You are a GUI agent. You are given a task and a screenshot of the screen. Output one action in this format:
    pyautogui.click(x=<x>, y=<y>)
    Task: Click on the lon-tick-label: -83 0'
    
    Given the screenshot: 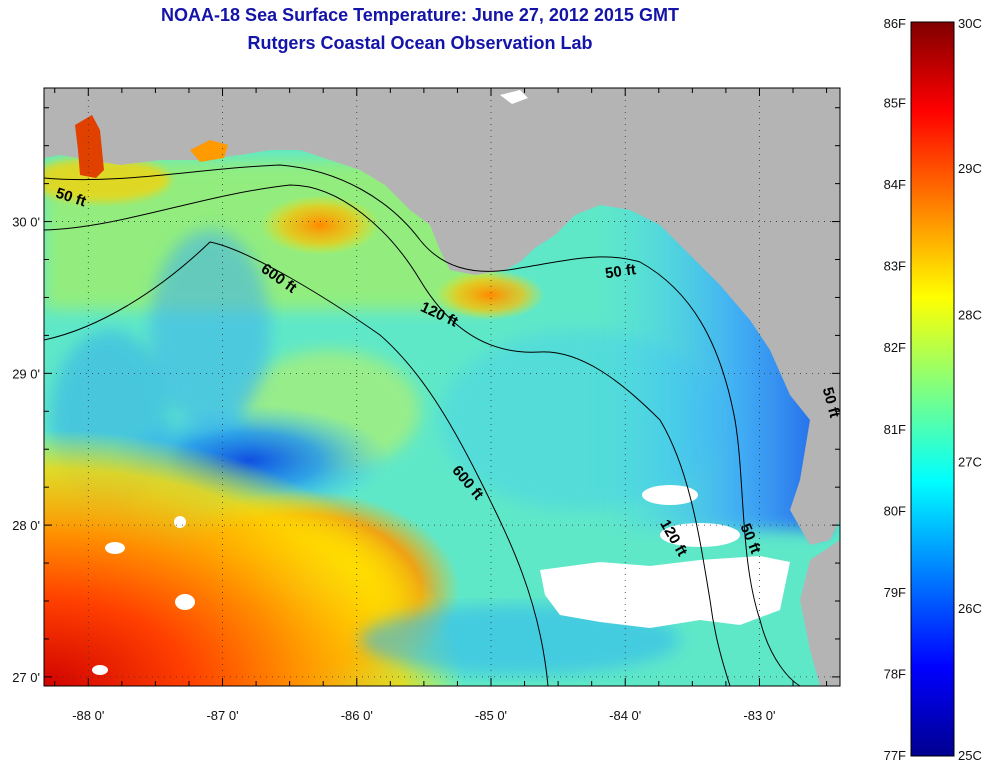 What is the action you would take?
    pyautogui.click(x=759, y=715)
    